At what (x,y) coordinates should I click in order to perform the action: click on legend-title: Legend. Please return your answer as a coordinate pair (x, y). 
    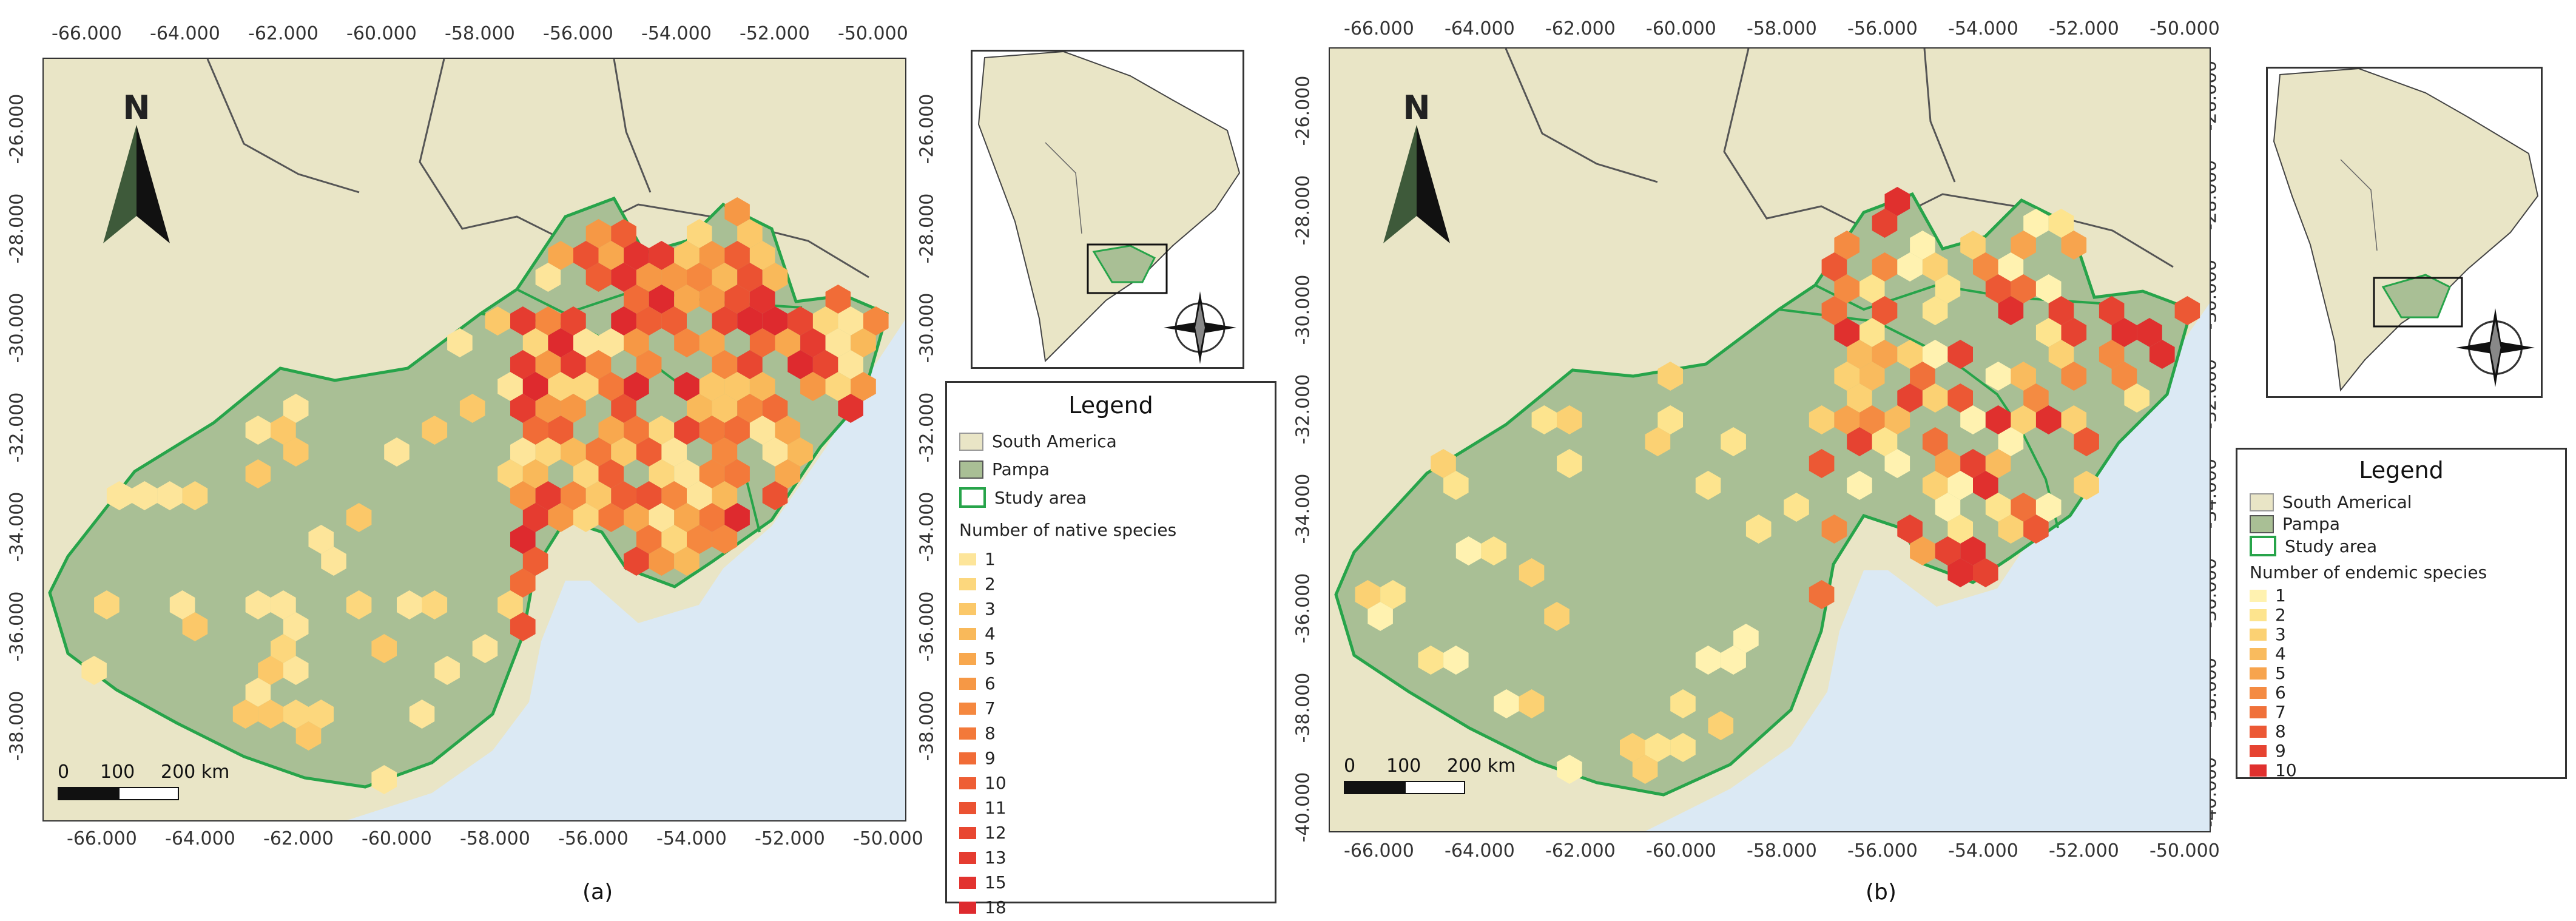
    Looking at the image, I should click on (2401, 471).